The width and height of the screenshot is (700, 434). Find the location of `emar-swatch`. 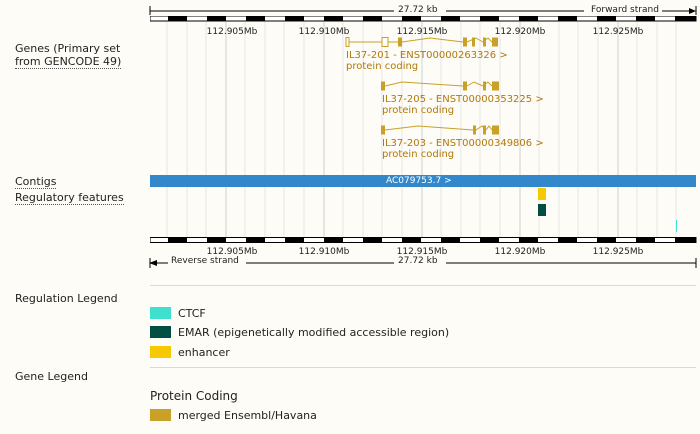

emar-swatch is located at coordinates (160, 332).